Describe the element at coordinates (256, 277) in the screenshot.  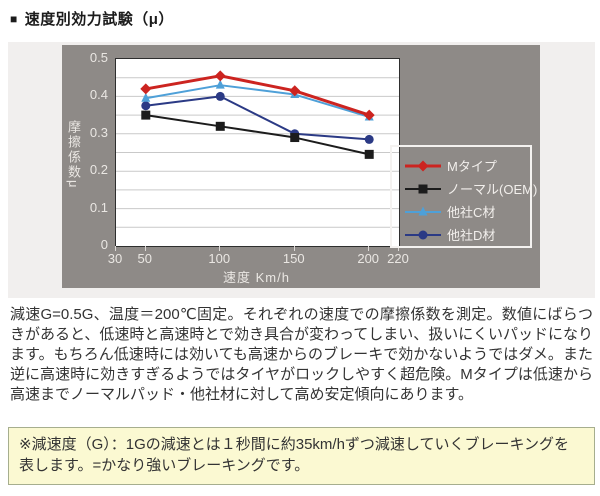
I see `x-axis-label: 速度 Km/h` at that location.